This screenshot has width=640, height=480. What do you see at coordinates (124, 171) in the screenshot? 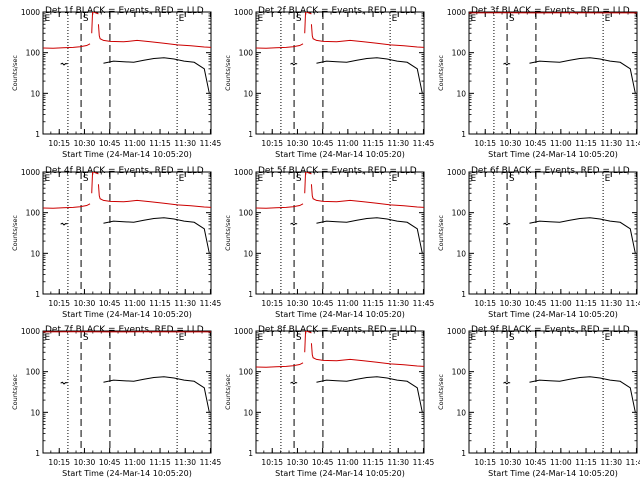
I see `panel-title: Det 4f BLACK = Events, RED = LLD` at bounding box center [124, 171].